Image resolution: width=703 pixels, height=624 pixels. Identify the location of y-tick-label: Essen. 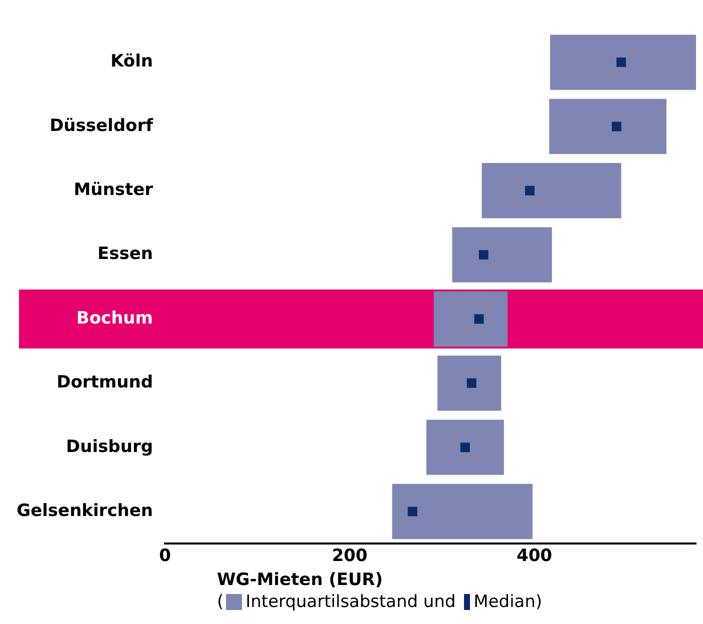
(125, 254).